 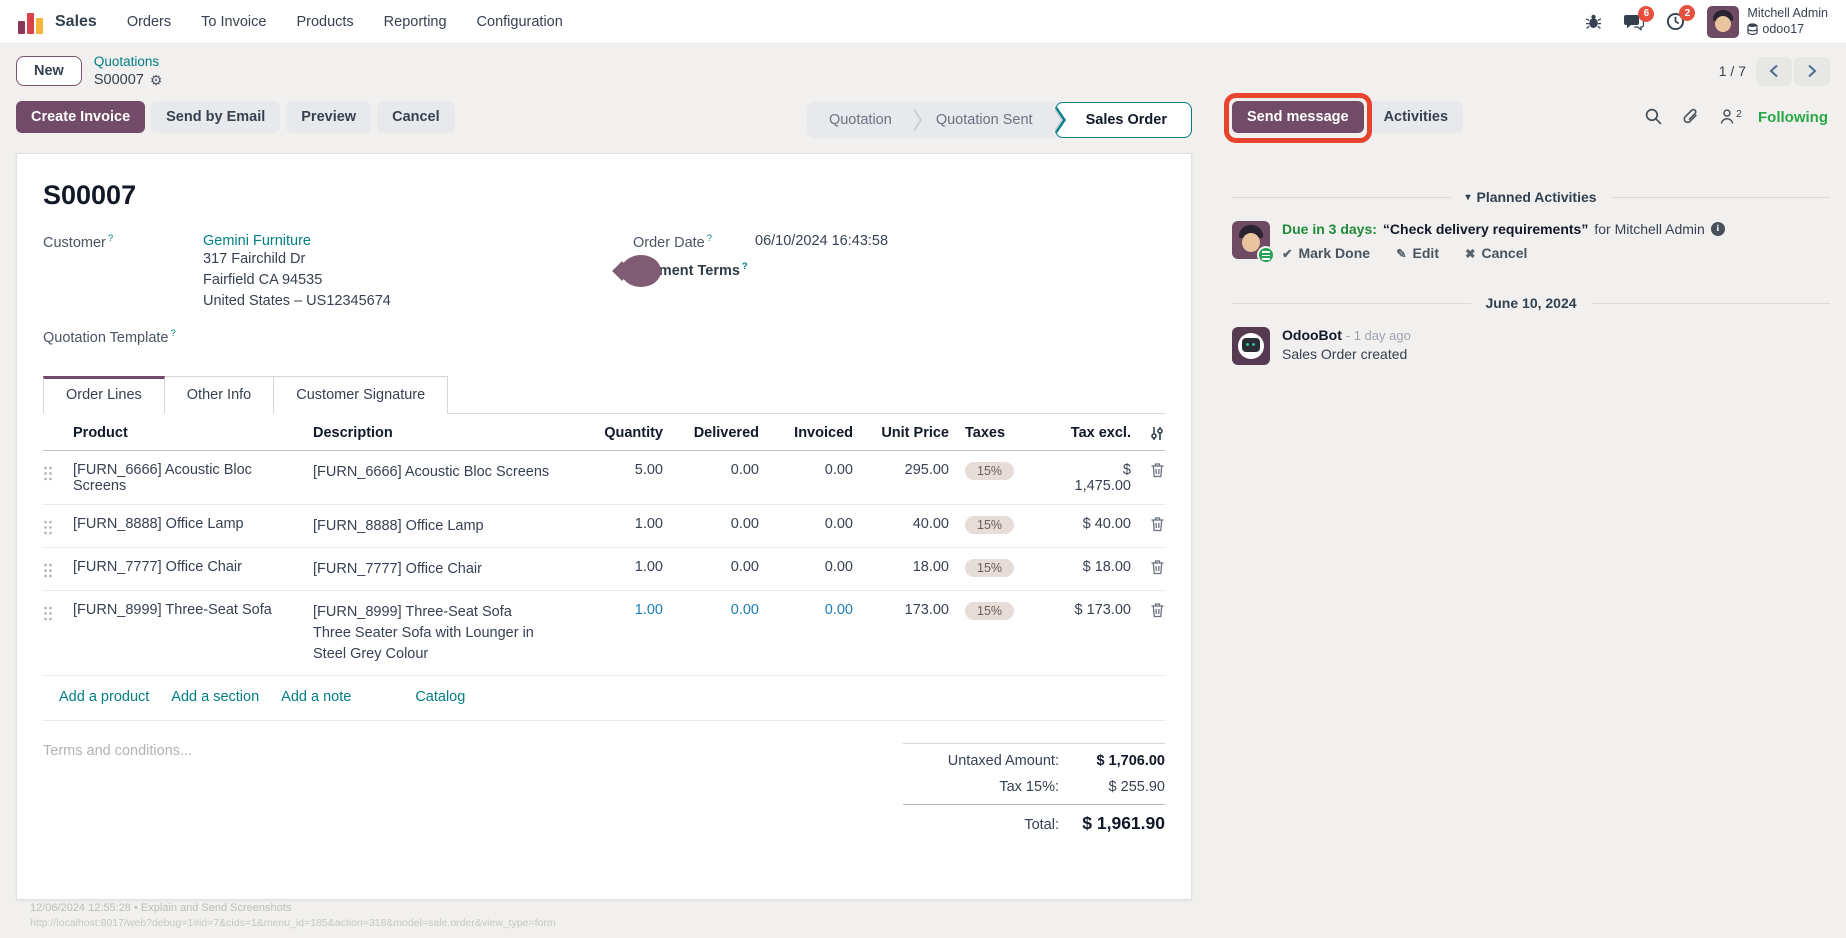 I want to click on send-by-email-button: Send by Email, so click(x=216, y=117).